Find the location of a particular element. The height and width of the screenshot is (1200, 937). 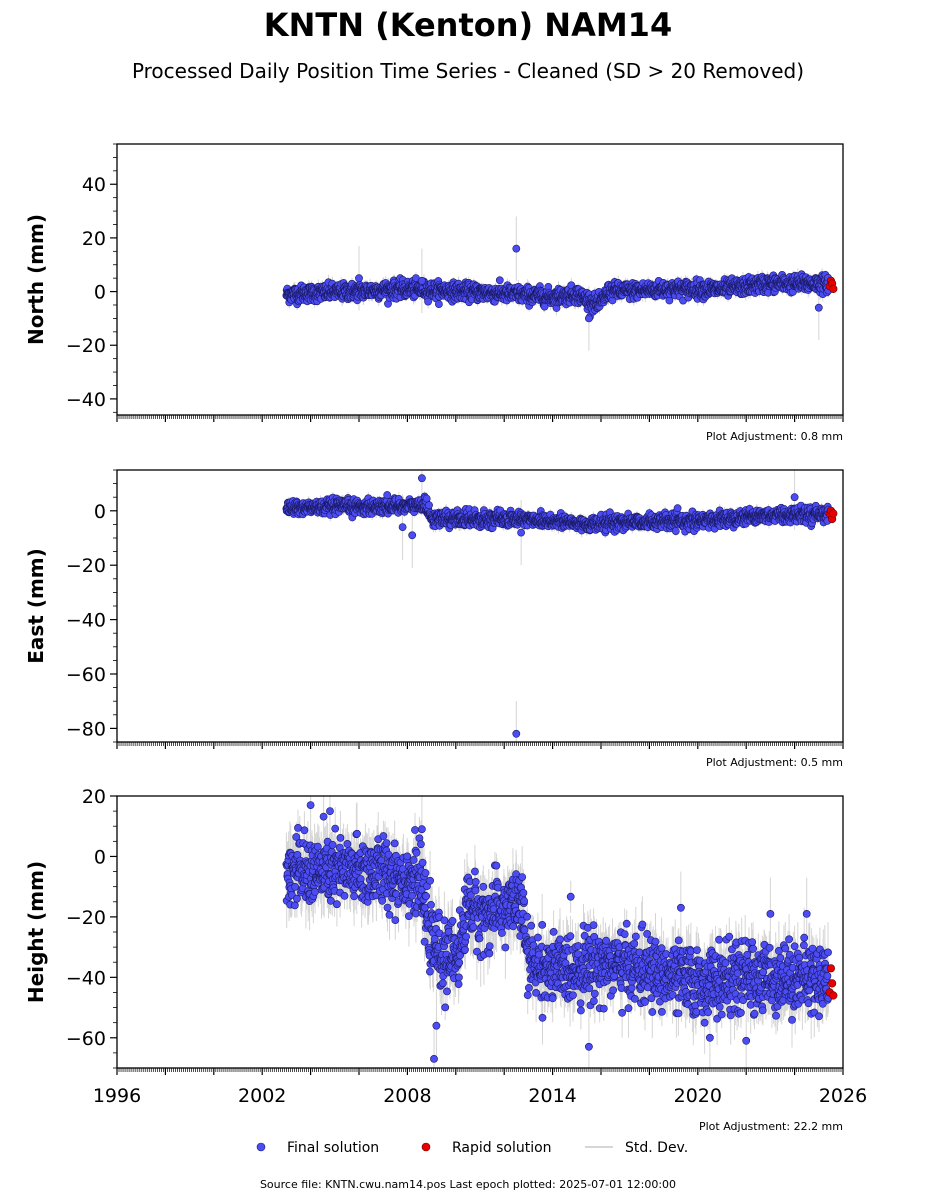

rapid-point is located at coordinates (833, 289).